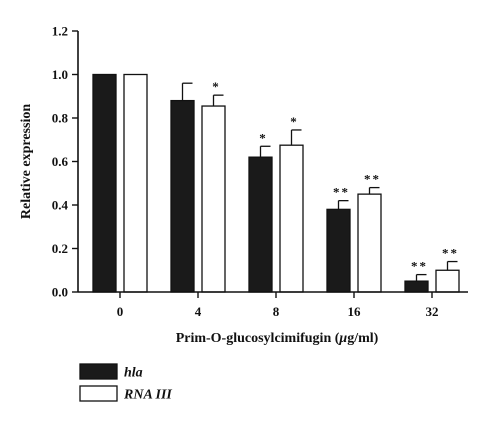 This screenshot has width=500, height=425. I want to click on y-tick-label: 1.0, so click(60, 74).